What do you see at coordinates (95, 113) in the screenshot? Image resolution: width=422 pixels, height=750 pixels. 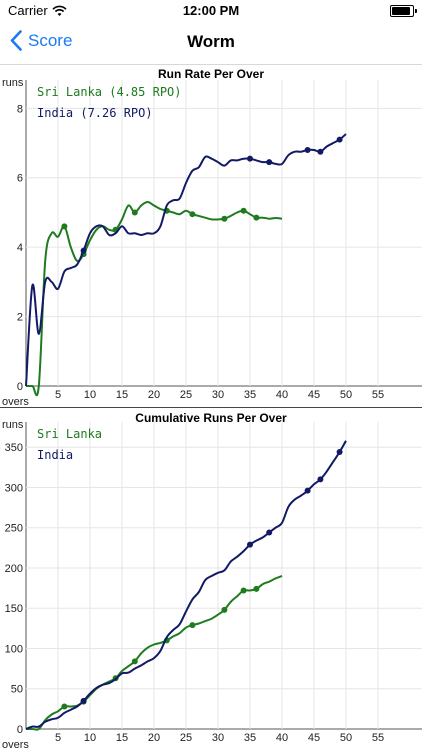 I see `legend-entry: India (7.26 RPO)` at bounding box center [95, 113].